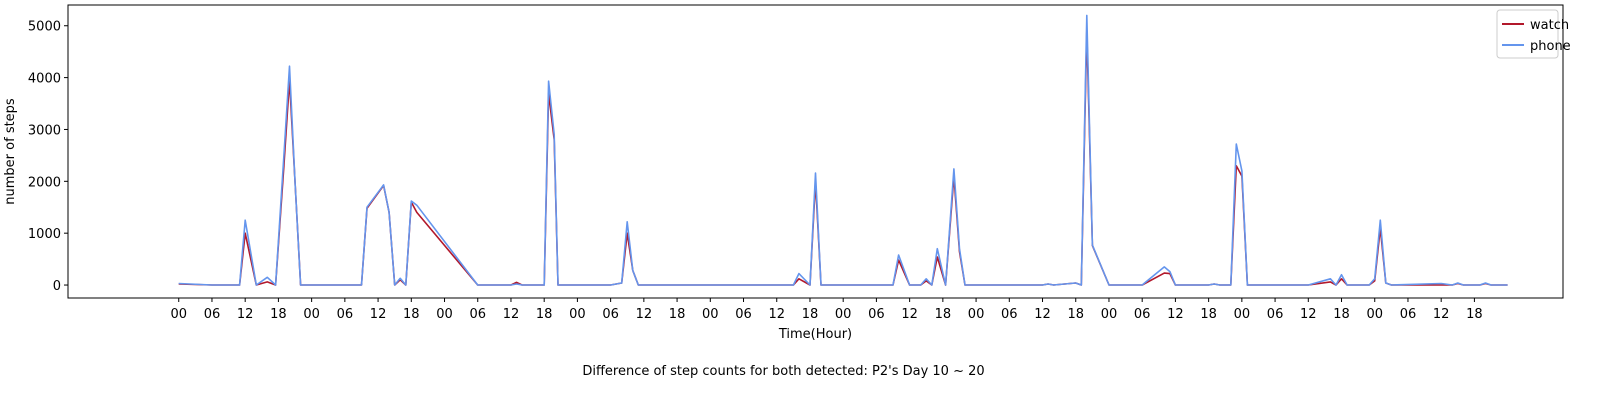 Image resolution: width=1600 pixels, height=400 pixels. Describe the element at coordinates (10, 151) in the screenshot. I see `y-axis-label: number of steps` at that location.